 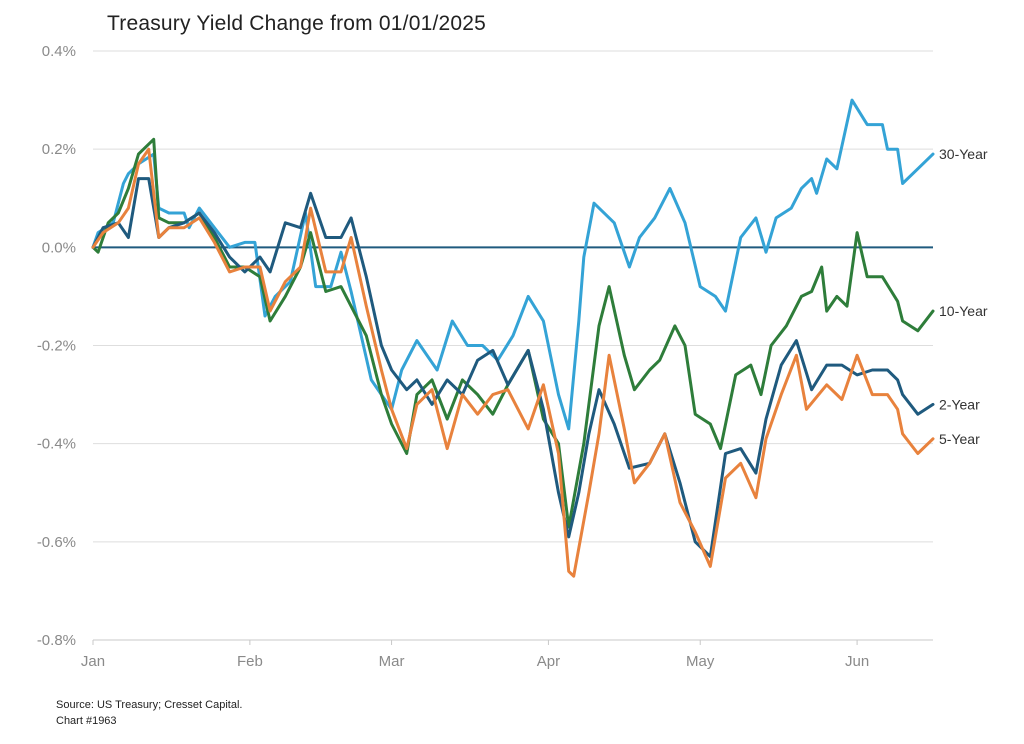 I want to click on x-tick-label: Jun, so click(x=857, y=661).